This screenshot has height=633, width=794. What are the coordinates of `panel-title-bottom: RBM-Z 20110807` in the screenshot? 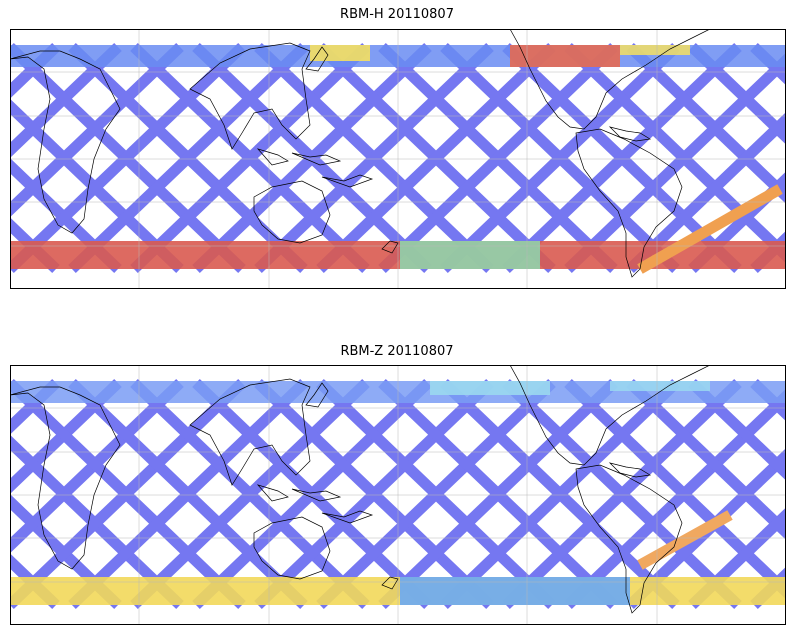 It's located at (397, 351).